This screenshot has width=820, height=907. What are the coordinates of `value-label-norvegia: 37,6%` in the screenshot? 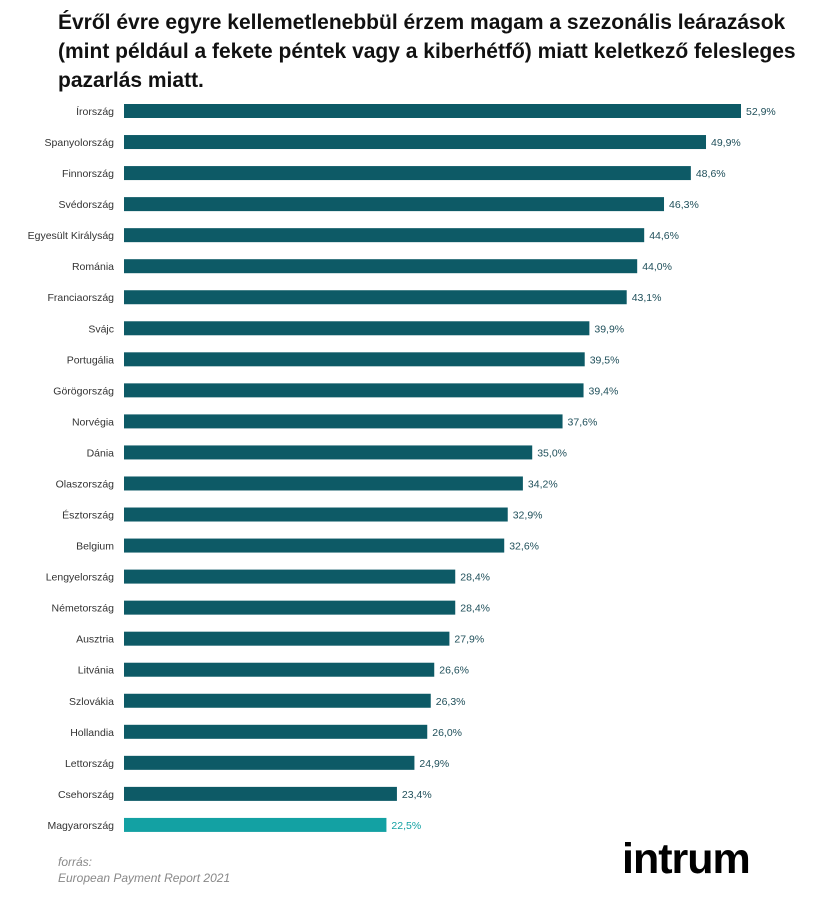 It's located at (583, 422).